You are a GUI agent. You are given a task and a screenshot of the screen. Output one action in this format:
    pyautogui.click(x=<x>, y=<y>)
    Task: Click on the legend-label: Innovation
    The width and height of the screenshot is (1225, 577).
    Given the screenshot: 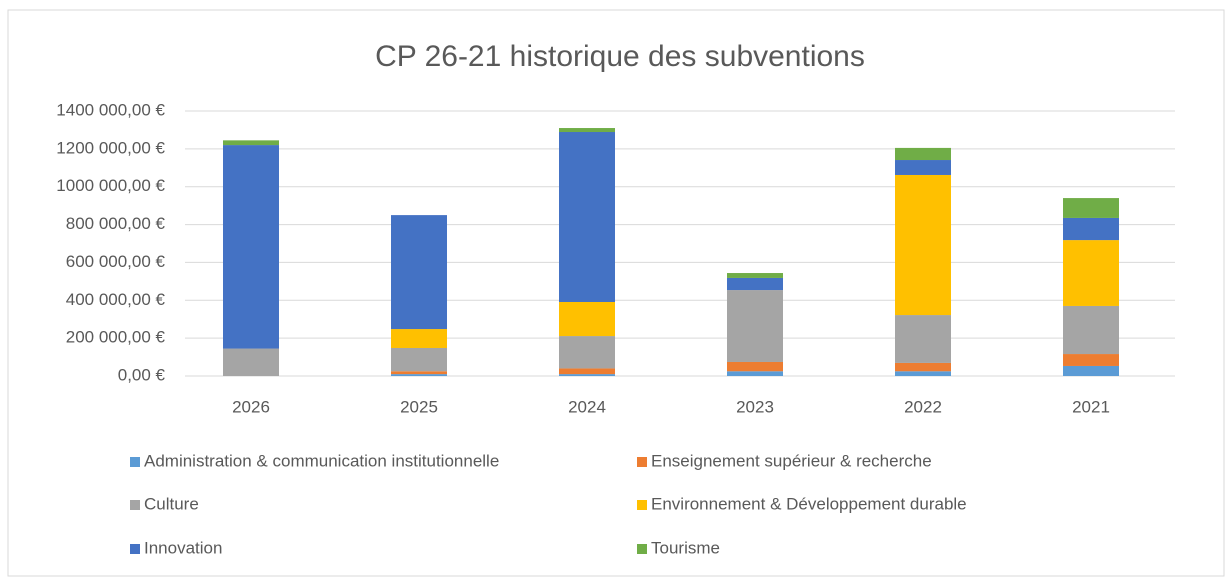 What is the action you would take?
    pyautogui.click(x=183, y=547)
    